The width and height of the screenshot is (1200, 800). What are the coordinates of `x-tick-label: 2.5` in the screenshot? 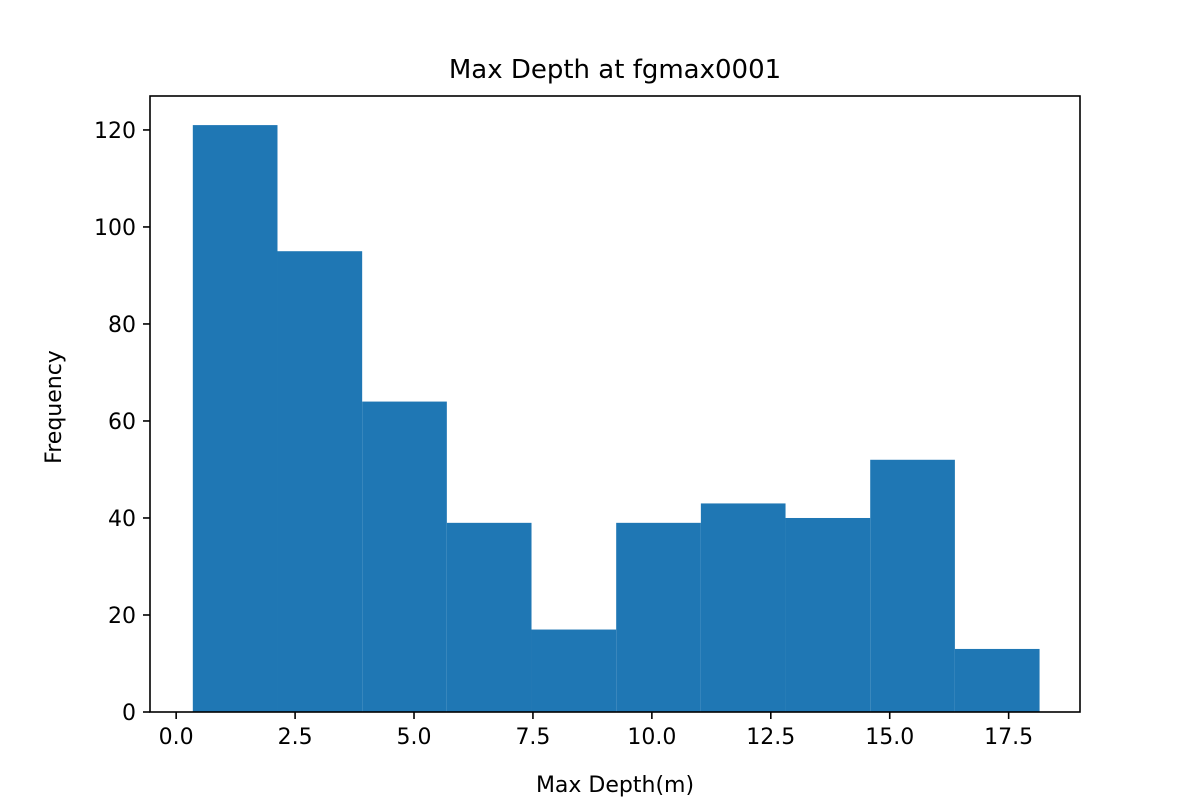 It's located at (295, 737).